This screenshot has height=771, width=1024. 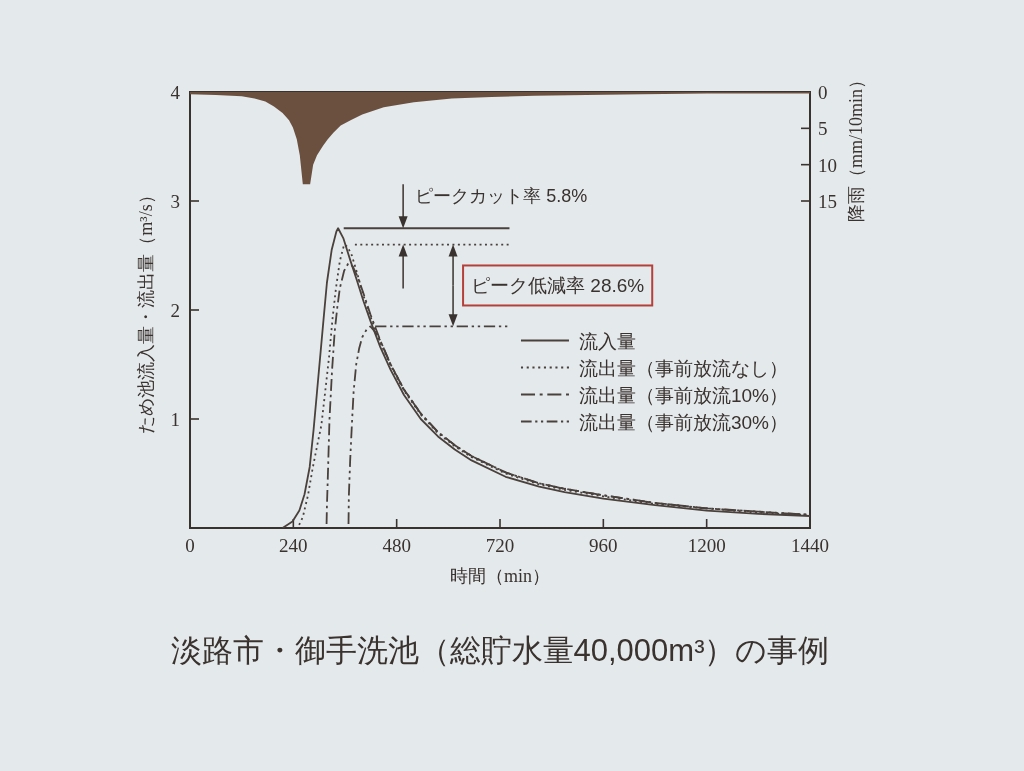 What do you see at coordinates (603, 545) in the screenshot?
I see `x-tick-label: 960` at bounding box center [603, 545].